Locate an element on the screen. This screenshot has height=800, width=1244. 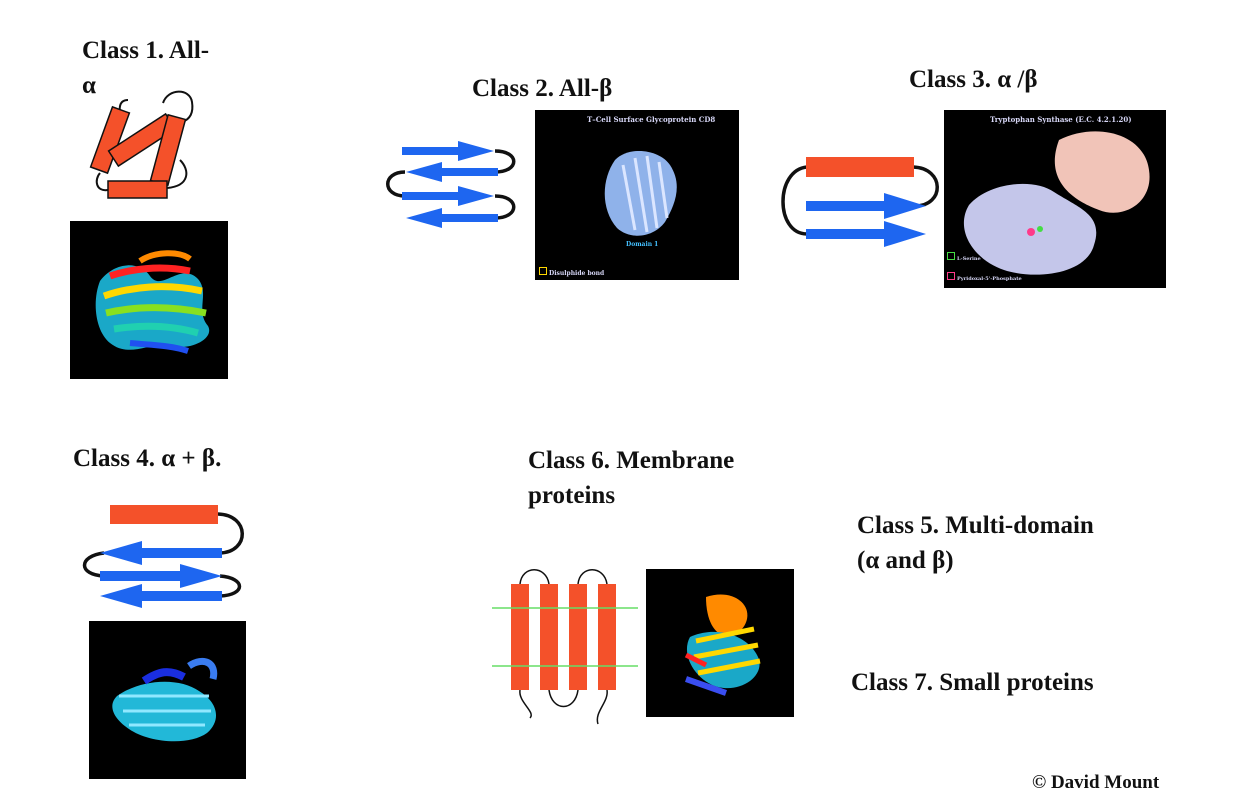
trp-legend-1: L-Serine is located at coordinates (964, 257).